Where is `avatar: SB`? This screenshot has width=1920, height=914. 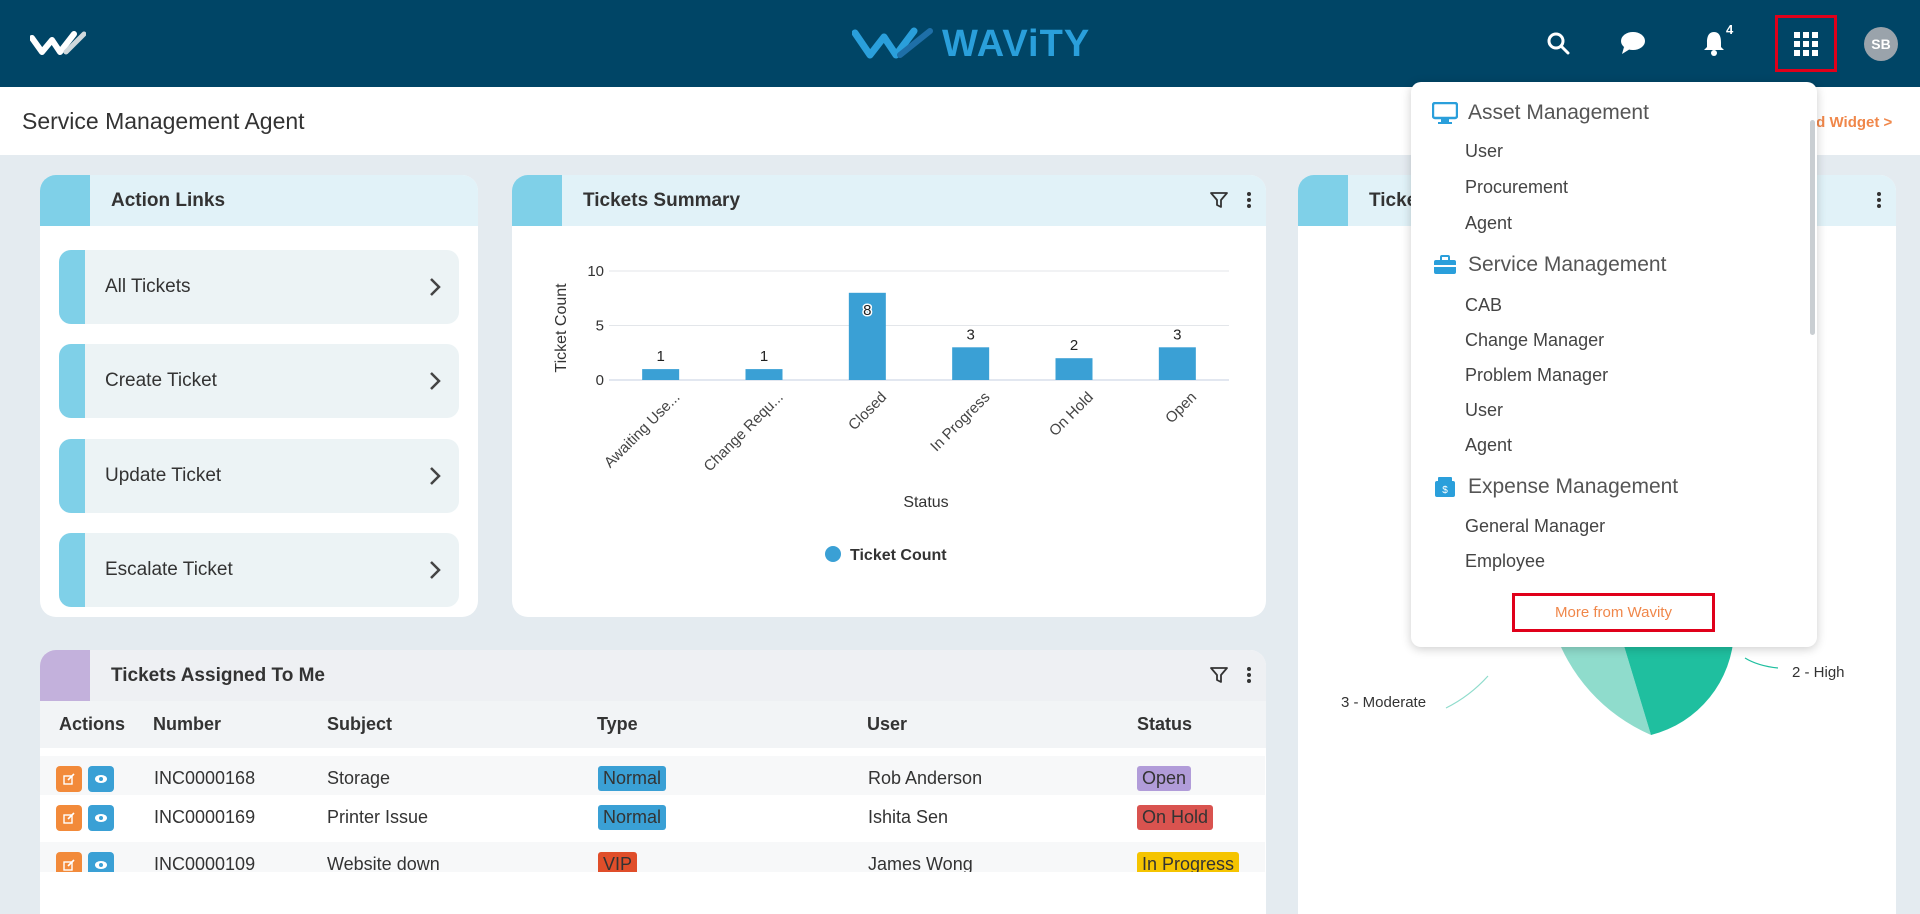 avatar: SB is located at coordinates (1881, 44).